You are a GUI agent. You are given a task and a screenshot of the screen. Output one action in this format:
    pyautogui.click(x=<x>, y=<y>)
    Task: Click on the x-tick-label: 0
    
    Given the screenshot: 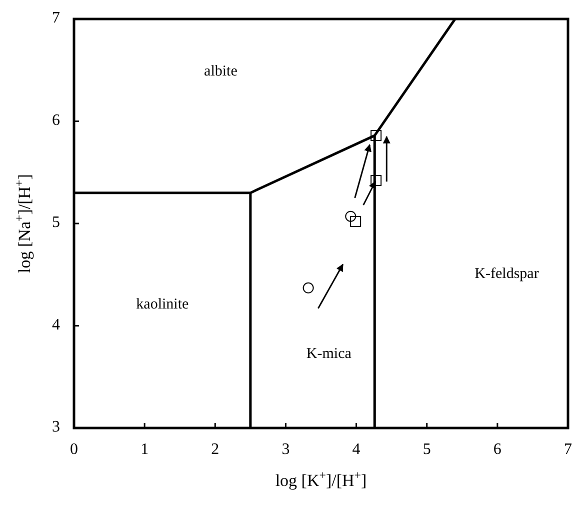 What is the action you would take?
    pyautogui.click(x=74, y=449)
    